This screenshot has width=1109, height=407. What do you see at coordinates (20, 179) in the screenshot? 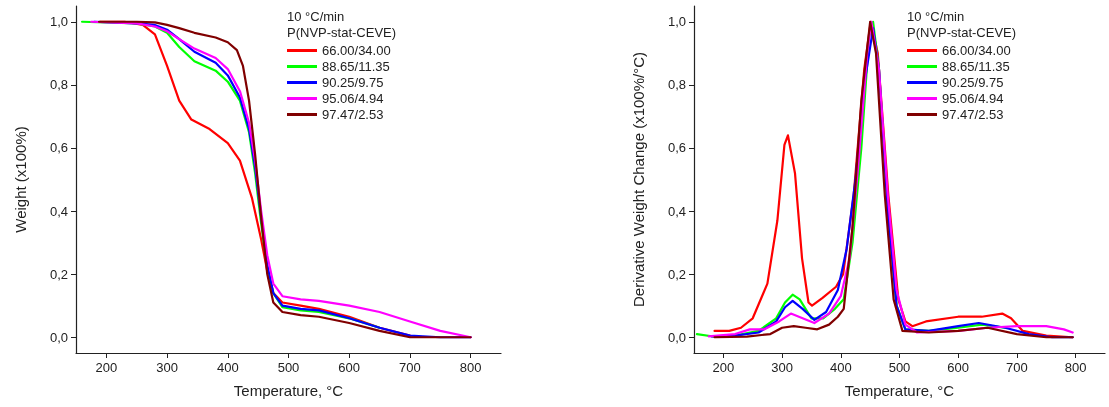
I see `y-axis-title: Weight (x100%)` at bounding box center [20, 179].